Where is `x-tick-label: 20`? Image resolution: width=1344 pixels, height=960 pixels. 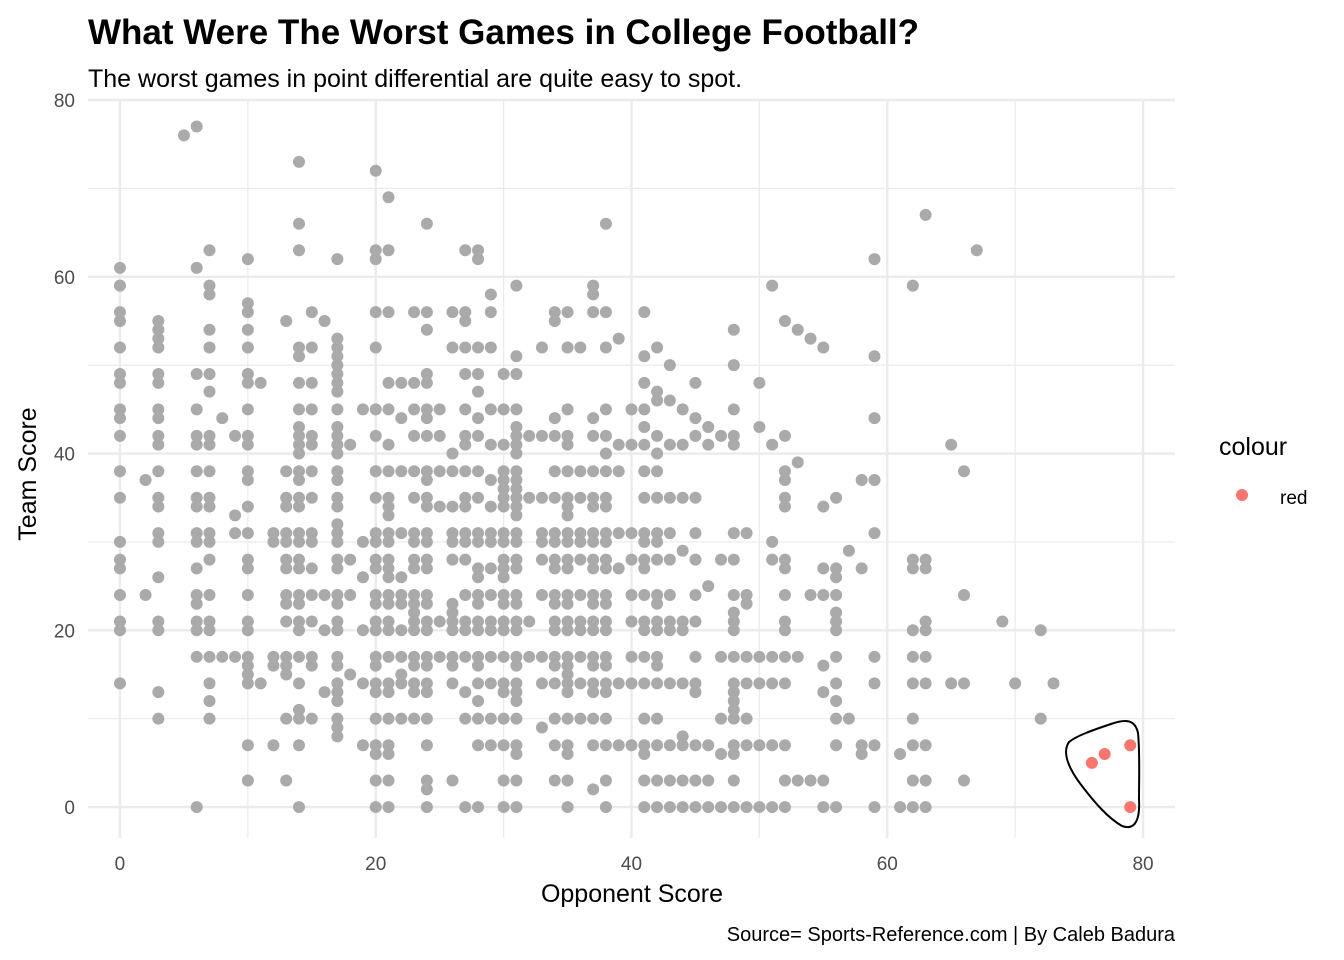
x-tick-label: 20 is located at coordinates (375, 864).